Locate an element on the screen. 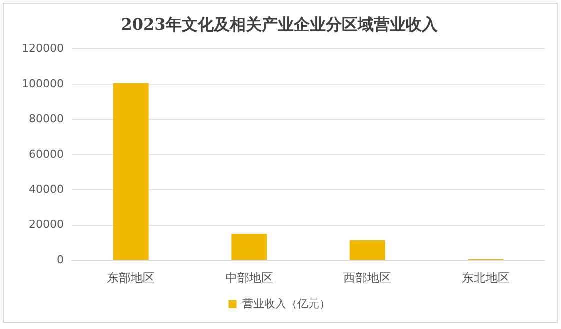  chart-title: 2023年文化及相关产业企业分区域营业收入 is located at coordinates (280, 24).